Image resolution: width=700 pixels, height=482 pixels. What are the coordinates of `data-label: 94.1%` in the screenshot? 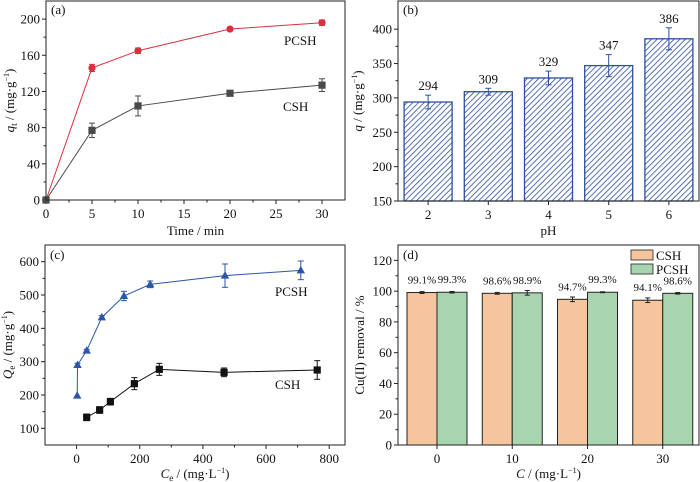 It's located at (648, 288).